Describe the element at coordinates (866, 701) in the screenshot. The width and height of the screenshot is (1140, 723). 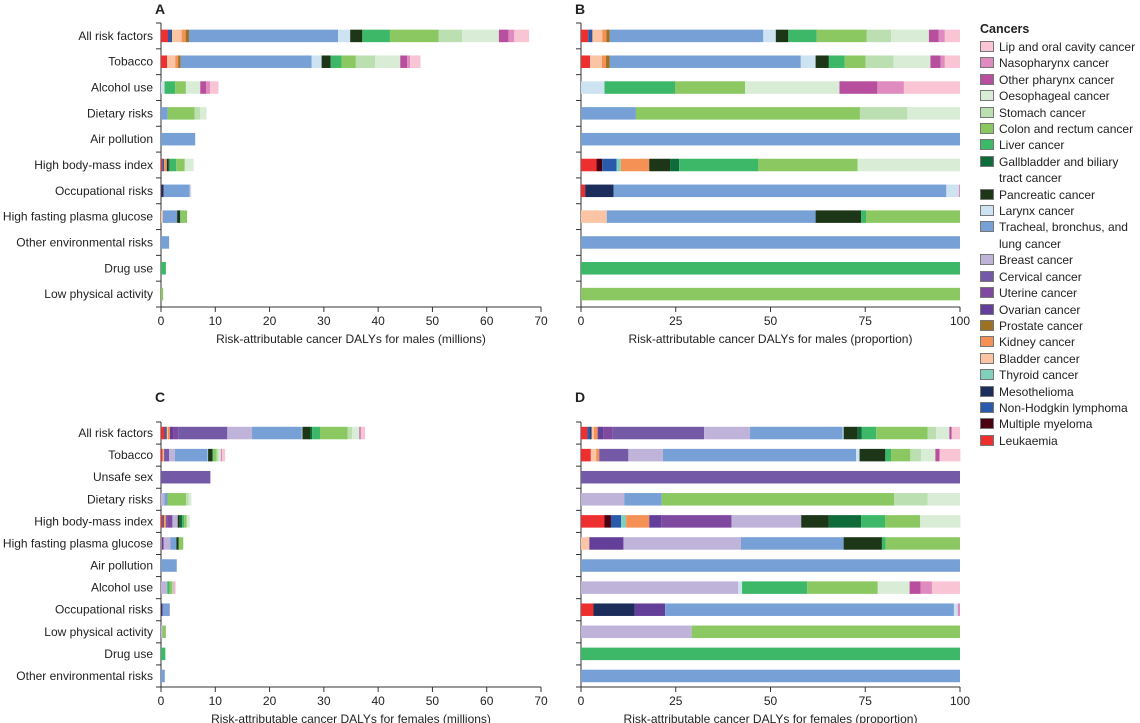
I see `x-tick-label: 75` at that location.